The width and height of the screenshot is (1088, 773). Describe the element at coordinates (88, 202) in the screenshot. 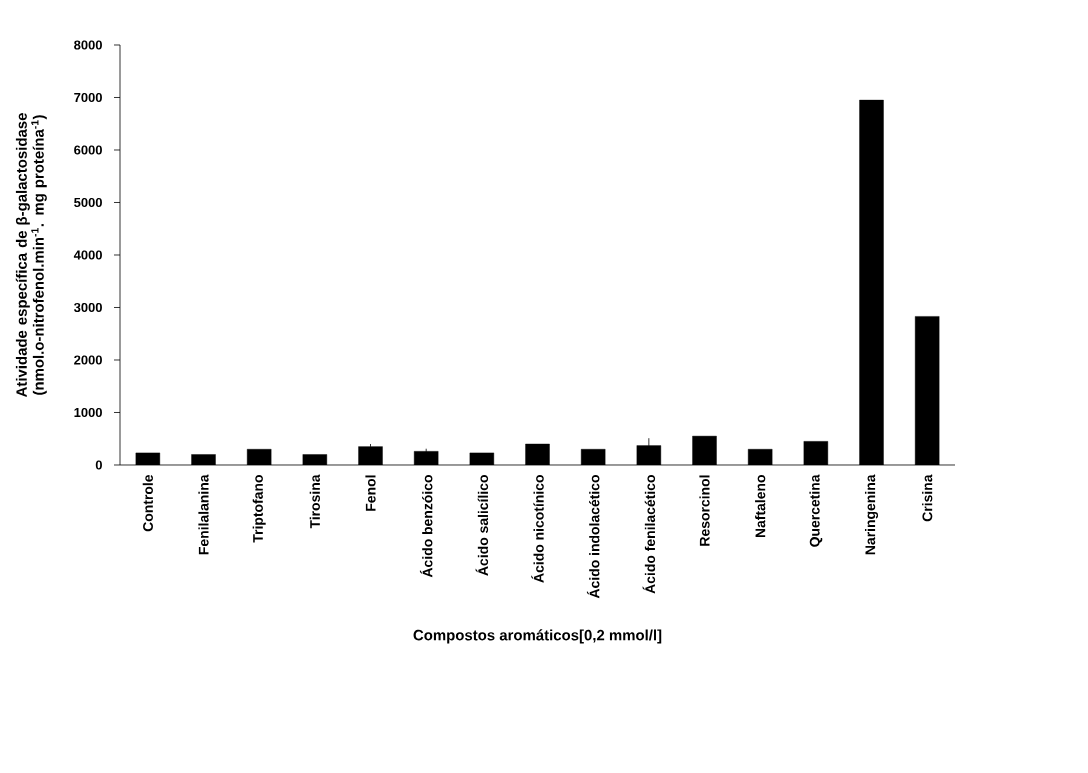

I see `y-tick-label: 5000` at that location.